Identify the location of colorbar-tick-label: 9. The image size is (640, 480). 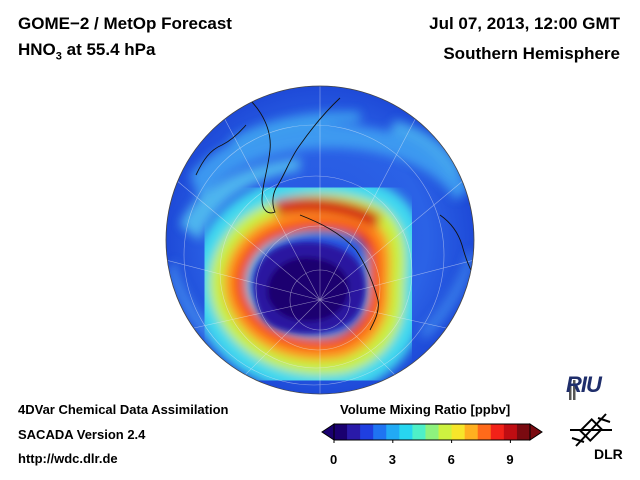
(510, 459).